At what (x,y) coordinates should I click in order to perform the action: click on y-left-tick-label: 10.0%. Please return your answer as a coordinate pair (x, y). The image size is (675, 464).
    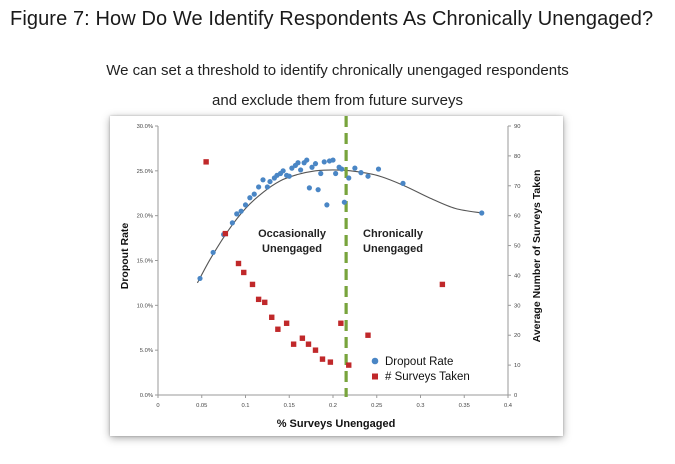
    Looking at the image, I should click on (145, 306).